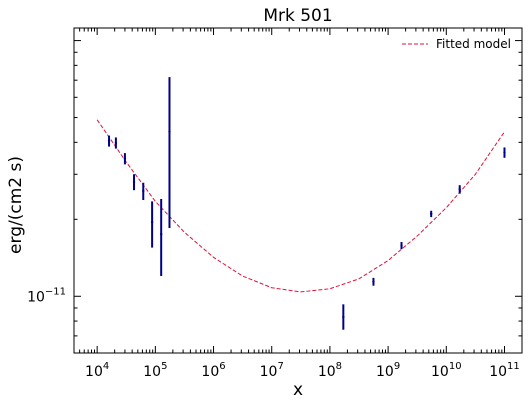 The height and width of the screenshot is (409, 528). I want to click on x-tick-label: 10⁹, so click(388, 370).